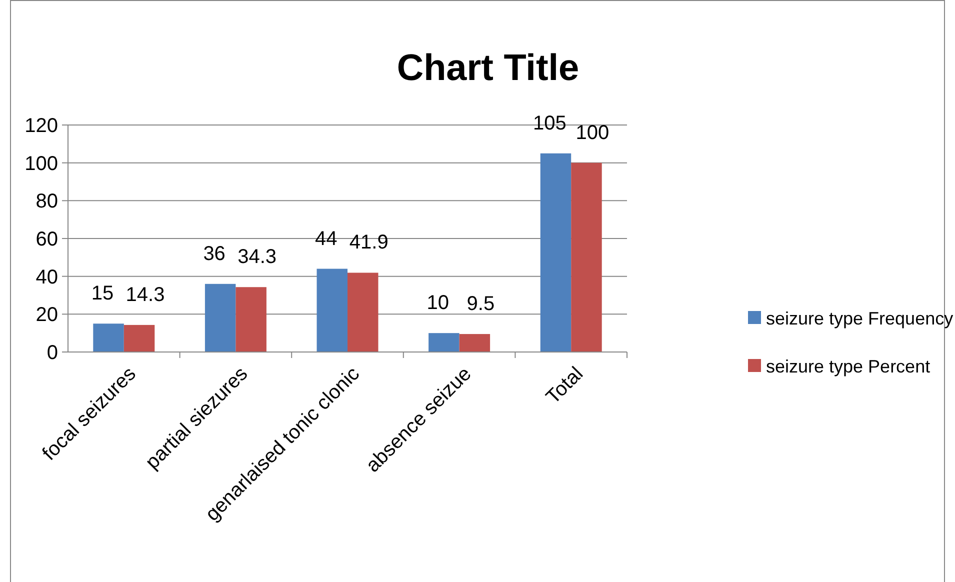 This screenshot has width=955, height=582. What do you see at coordinates (47, 277) in the screenshot?
I see `y-tick-label: 40` at bounding box center [47, 277].